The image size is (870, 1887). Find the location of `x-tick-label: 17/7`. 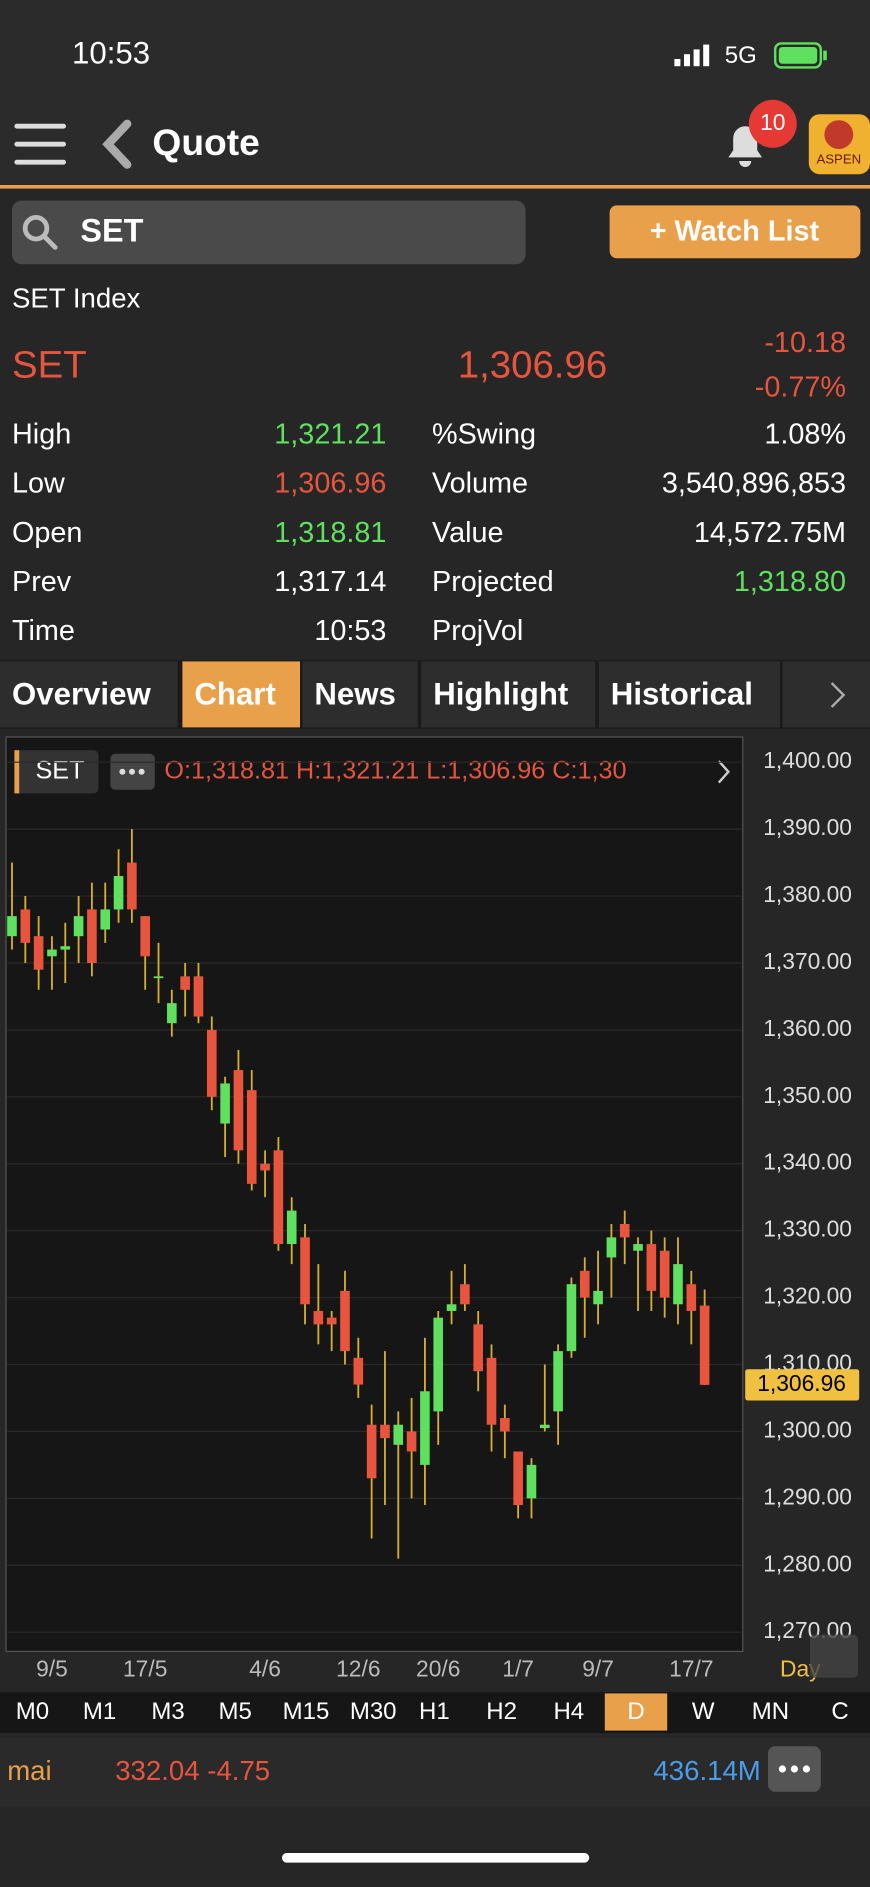

x-tick-label: 17/7 is located at coordinates (691, 1669).